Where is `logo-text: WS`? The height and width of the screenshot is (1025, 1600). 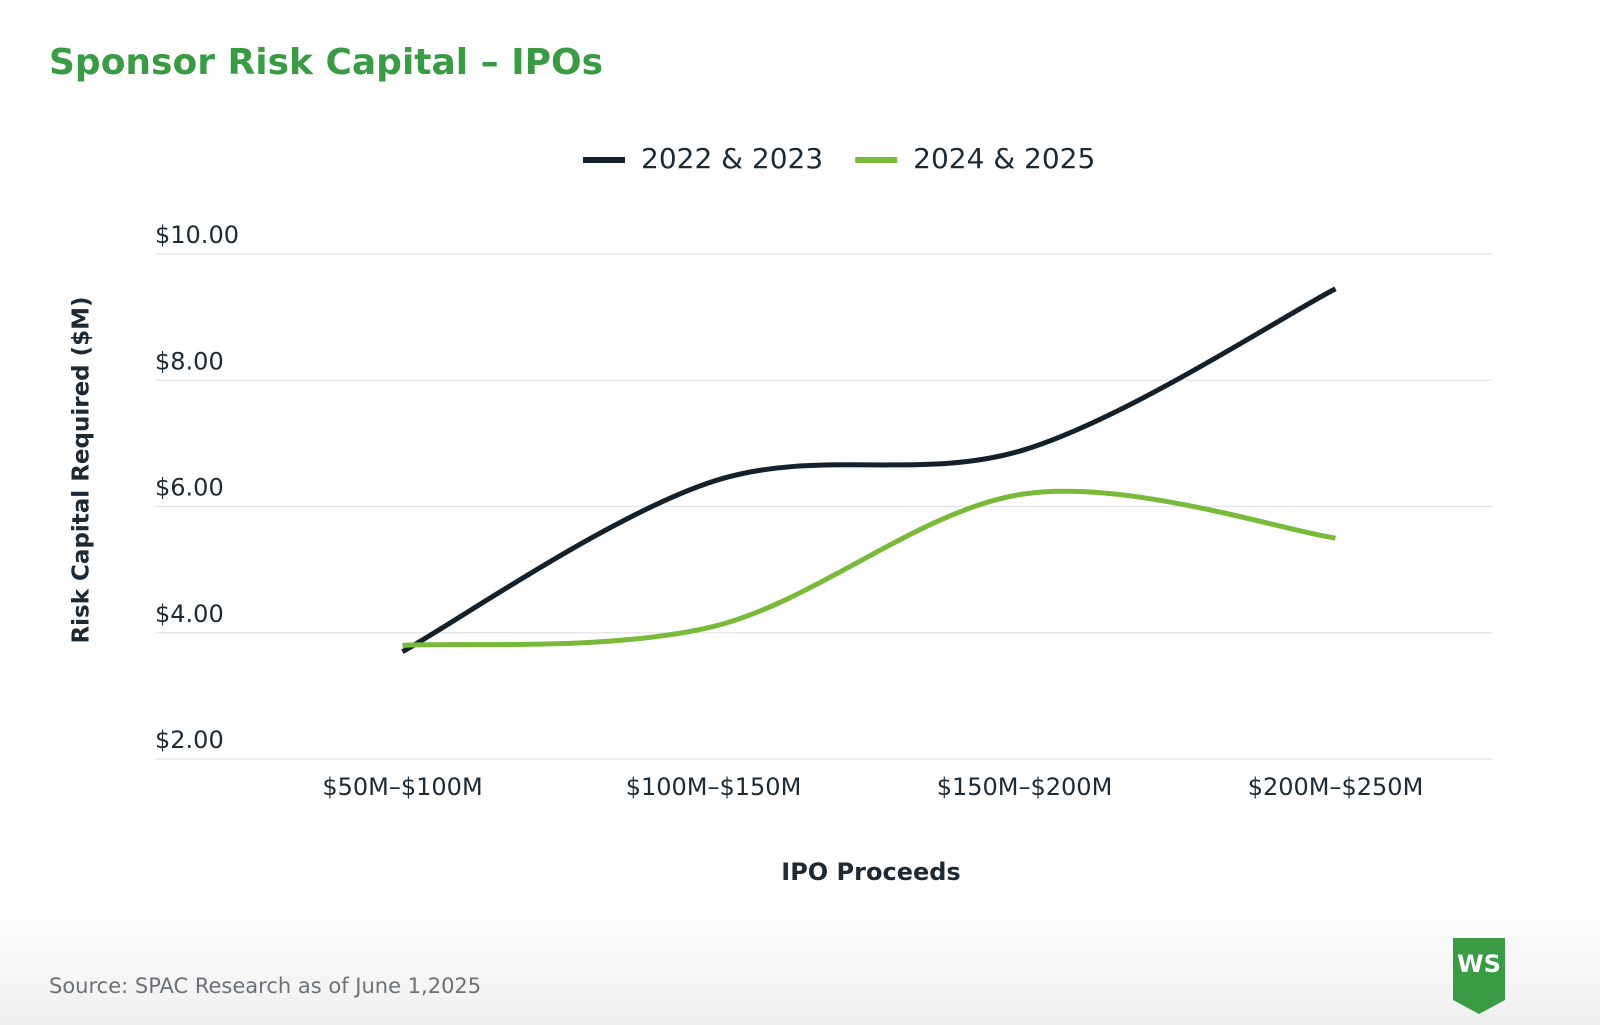 logo-text: WS is located at coordinates (1479, 964).